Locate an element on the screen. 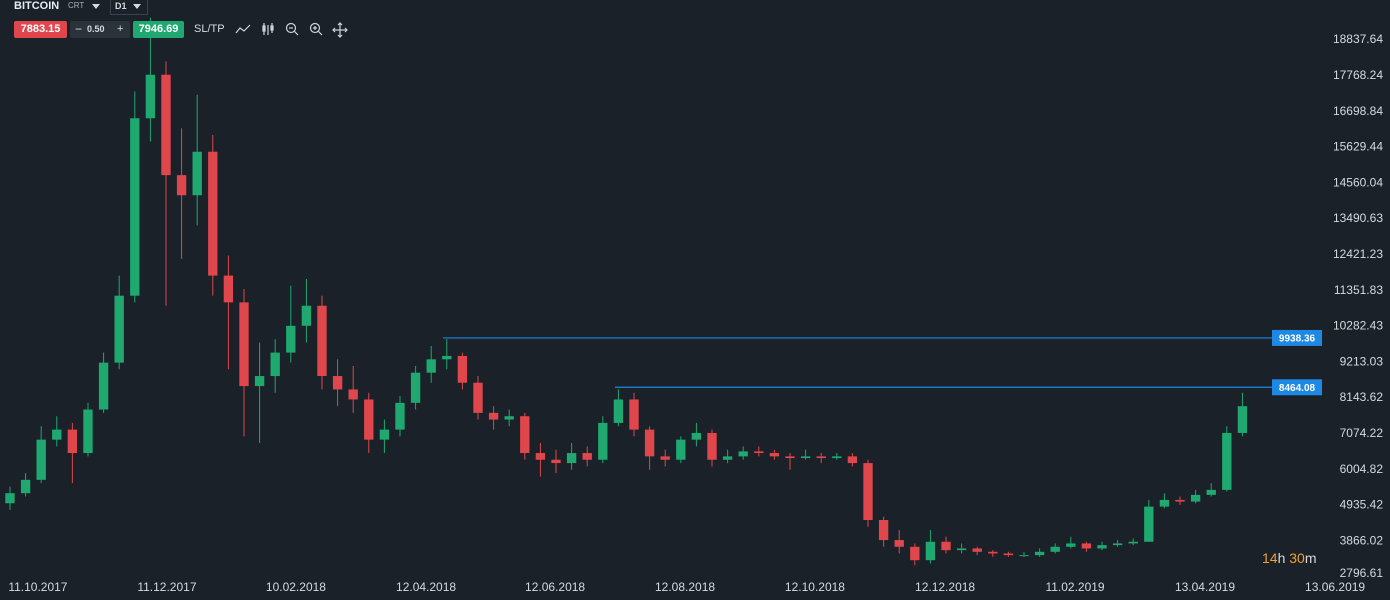  account: CRT is located at coordinates (76, 5).